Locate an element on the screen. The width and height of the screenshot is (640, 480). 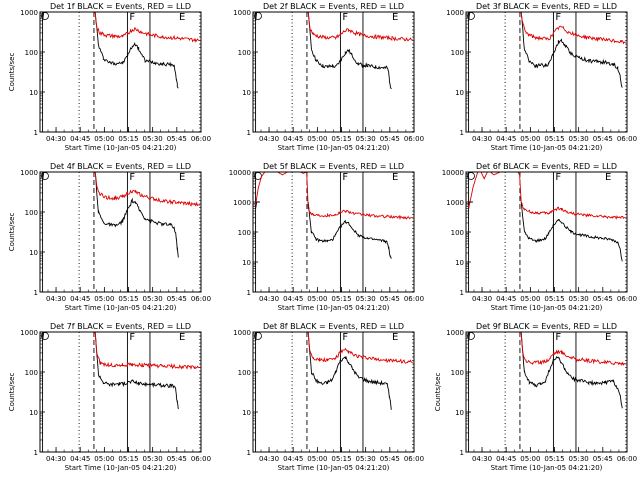
y-tick-label: 10000 is located at coordinates (240, 173).